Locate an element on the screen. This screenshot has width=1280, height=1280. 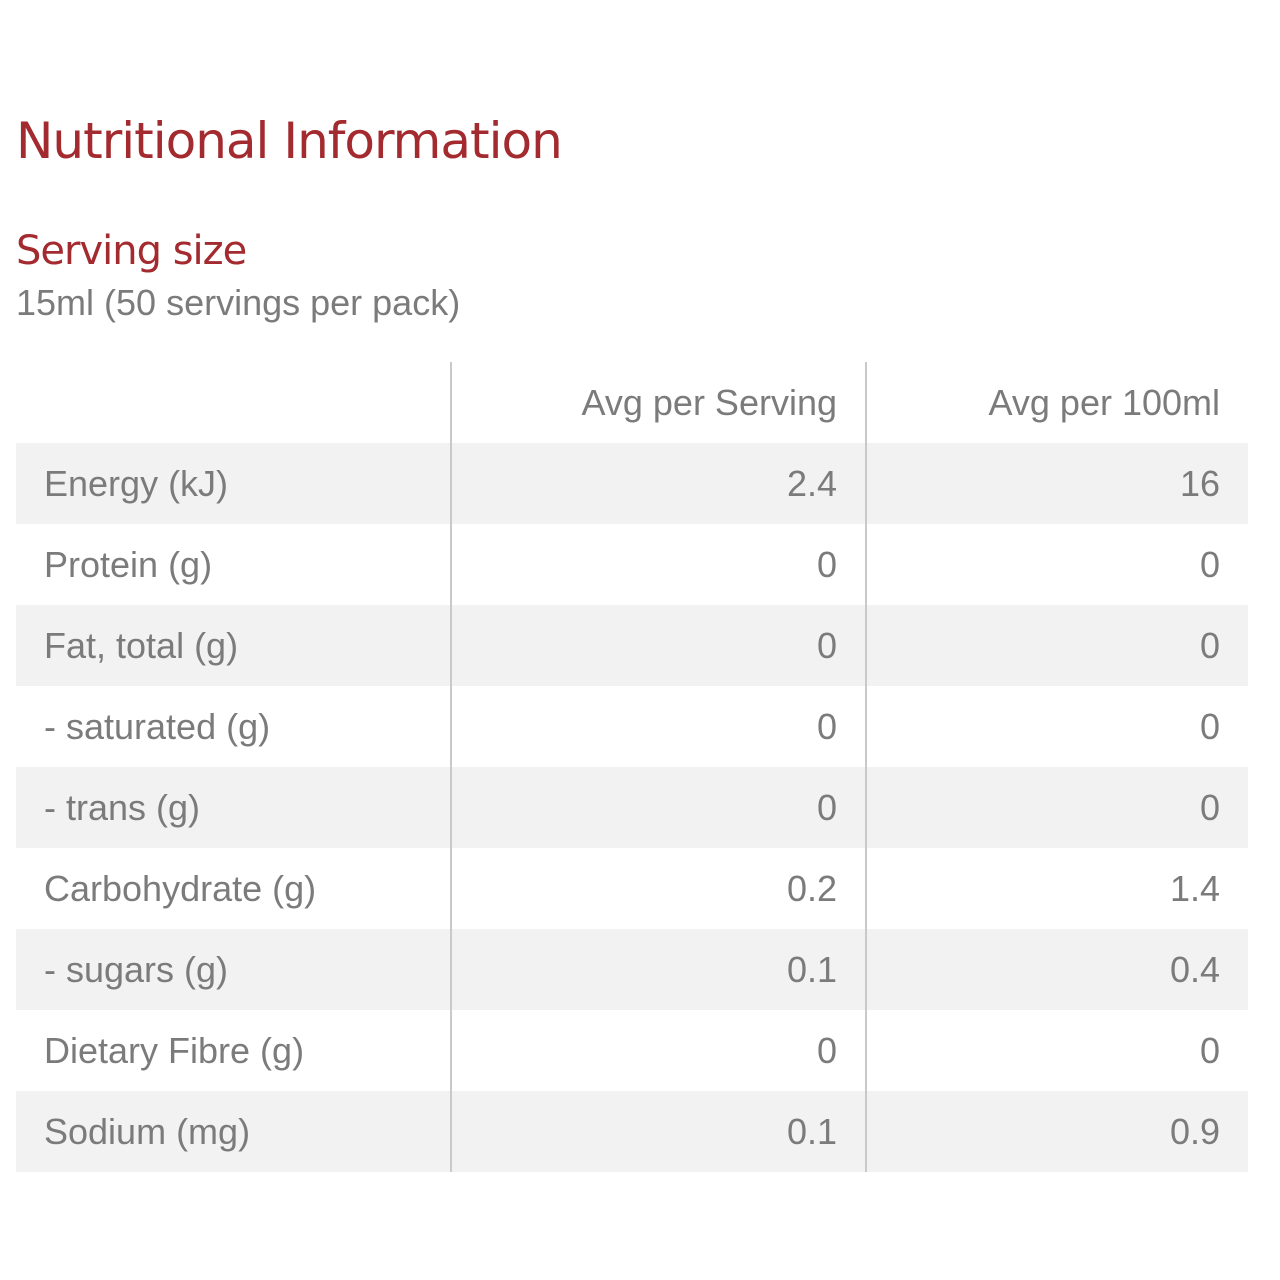
nutrient-name: - sugars (g) is located at coordinates (233, 969).